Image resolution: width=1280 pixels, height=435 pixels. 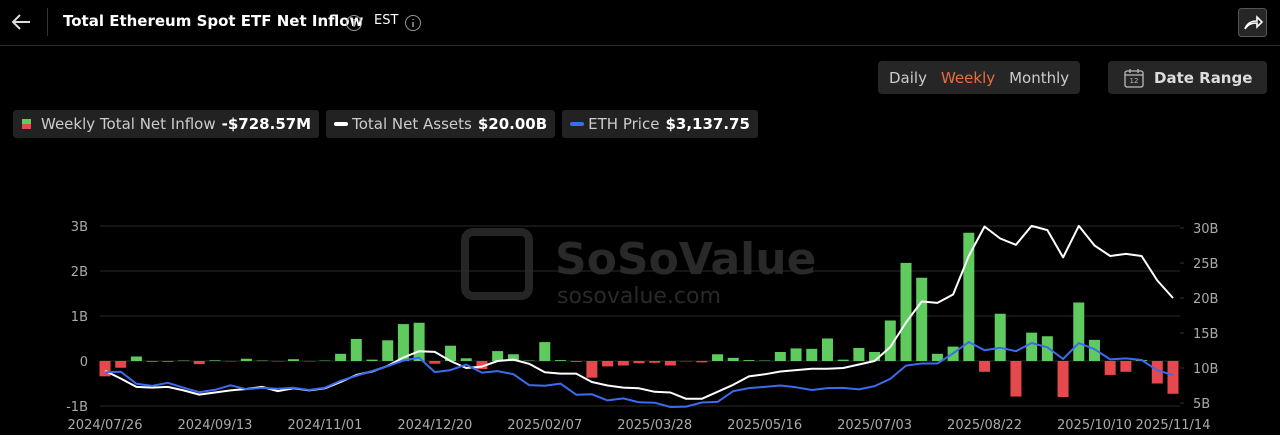 I want to click on legend-item: ETH Price $3,137.75, so click(x=660, y=124).